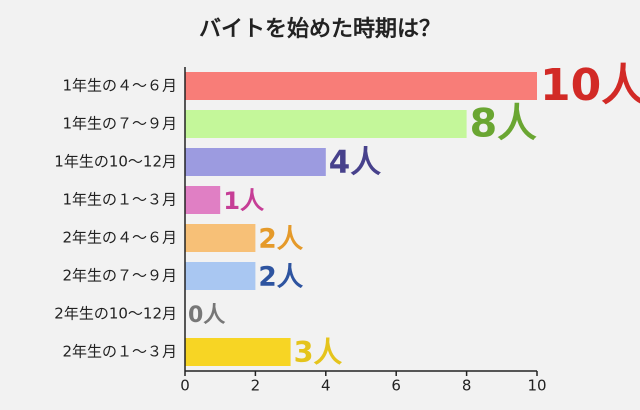  Describe the element at coordinates (318, 352) in the screenshot. I see `value-label: 3人` at that location.